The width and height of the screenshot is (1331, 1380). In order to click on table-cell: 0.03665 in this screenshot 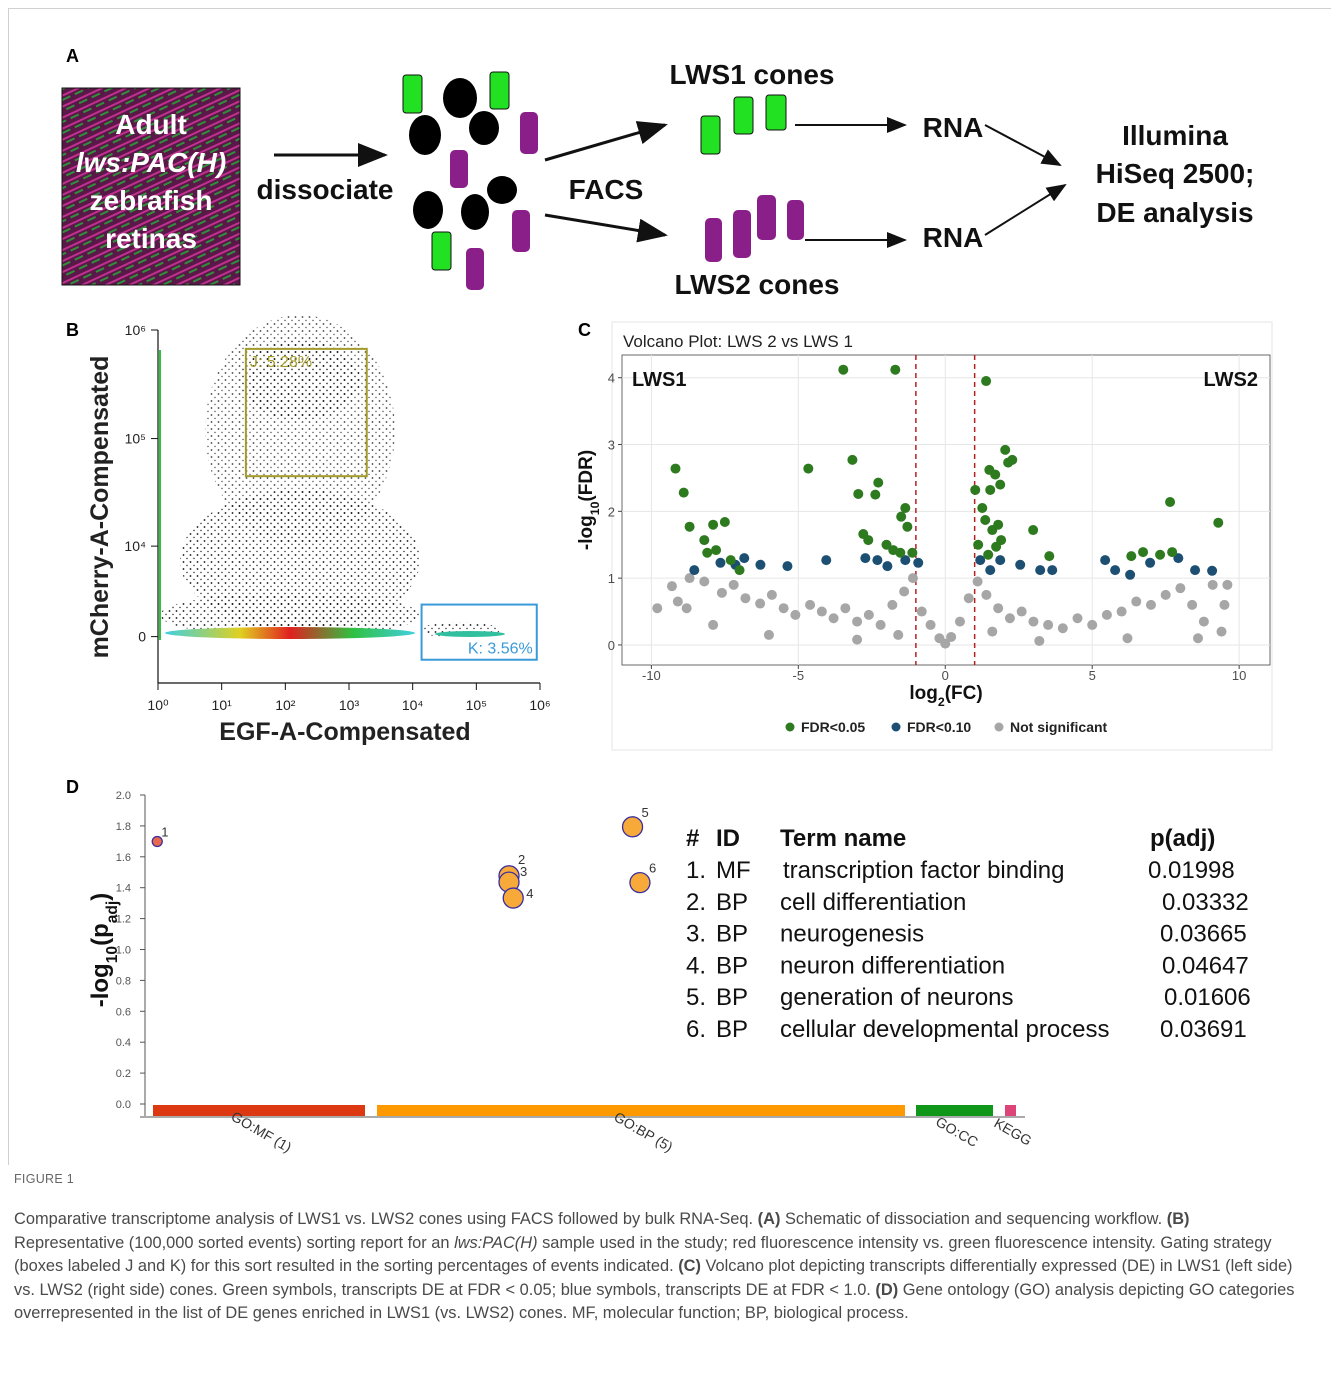, I will do `click(1203, 934)`.